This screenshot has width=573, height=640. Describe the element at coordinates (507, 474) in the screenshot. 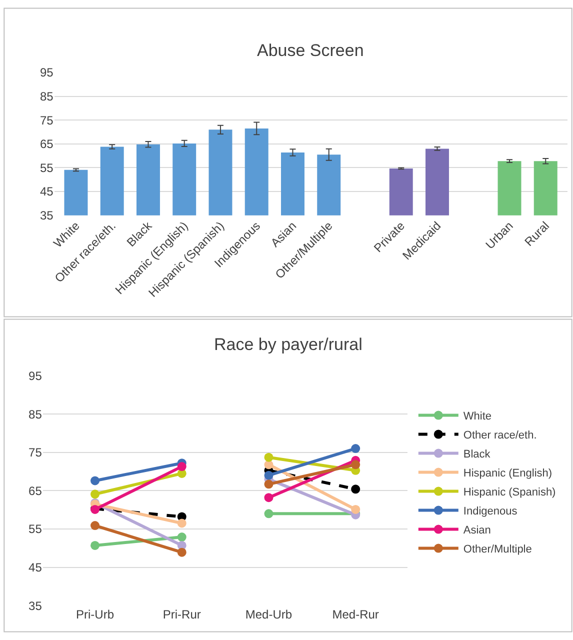

I see `legend-label: Hispanic (English)` at that location.